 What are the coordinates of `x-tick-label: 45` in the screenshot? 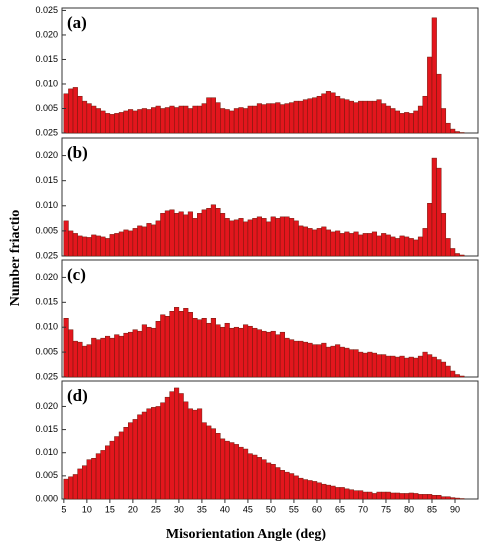 It's located at (248, 509).